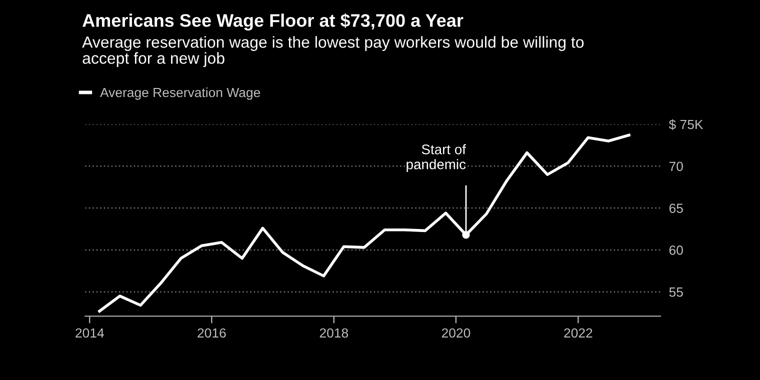 Image resolution: width=760 pixels, height=380 pixels. What do you see at coordinates (212, 333) in the screenshot?
I see `x-tick-label: 2016` at bounding box center [212, 333].